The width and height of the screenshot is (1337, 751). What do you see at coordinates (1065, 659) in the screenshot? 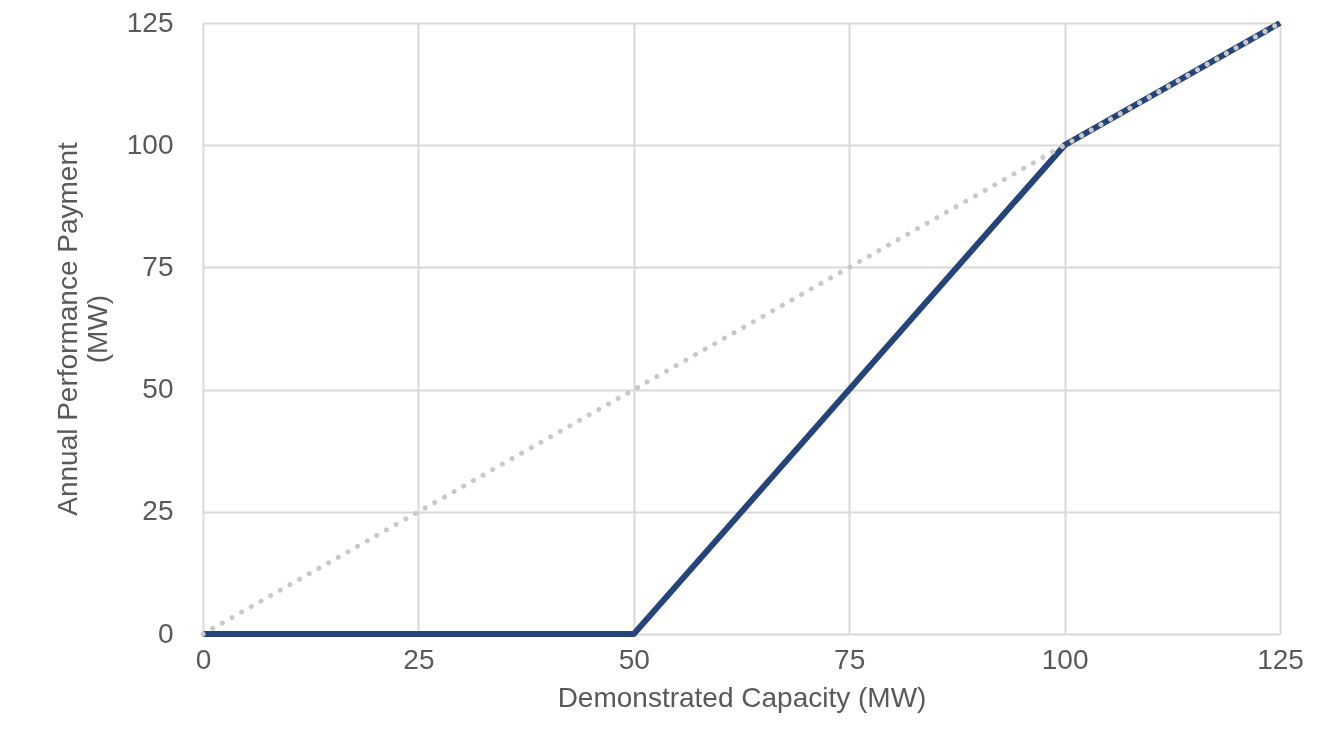
I see `x-tick-label: 100` at bounding box center [1065, 659].